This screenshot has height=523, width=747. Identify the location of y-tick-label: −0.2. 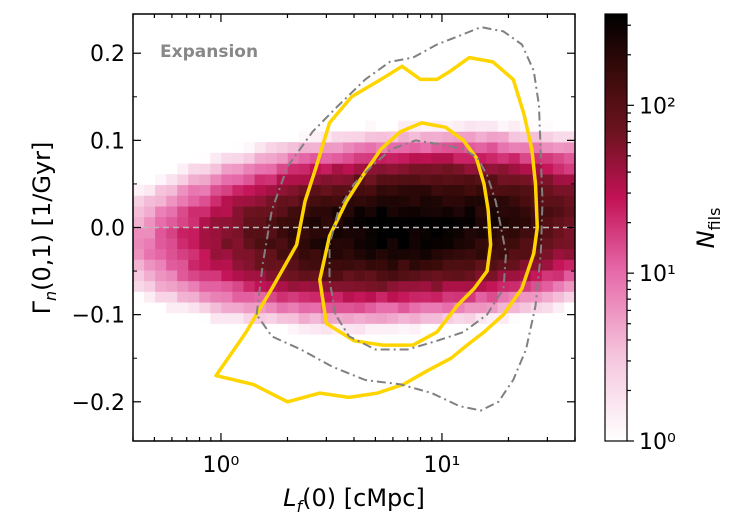
(98, 403).